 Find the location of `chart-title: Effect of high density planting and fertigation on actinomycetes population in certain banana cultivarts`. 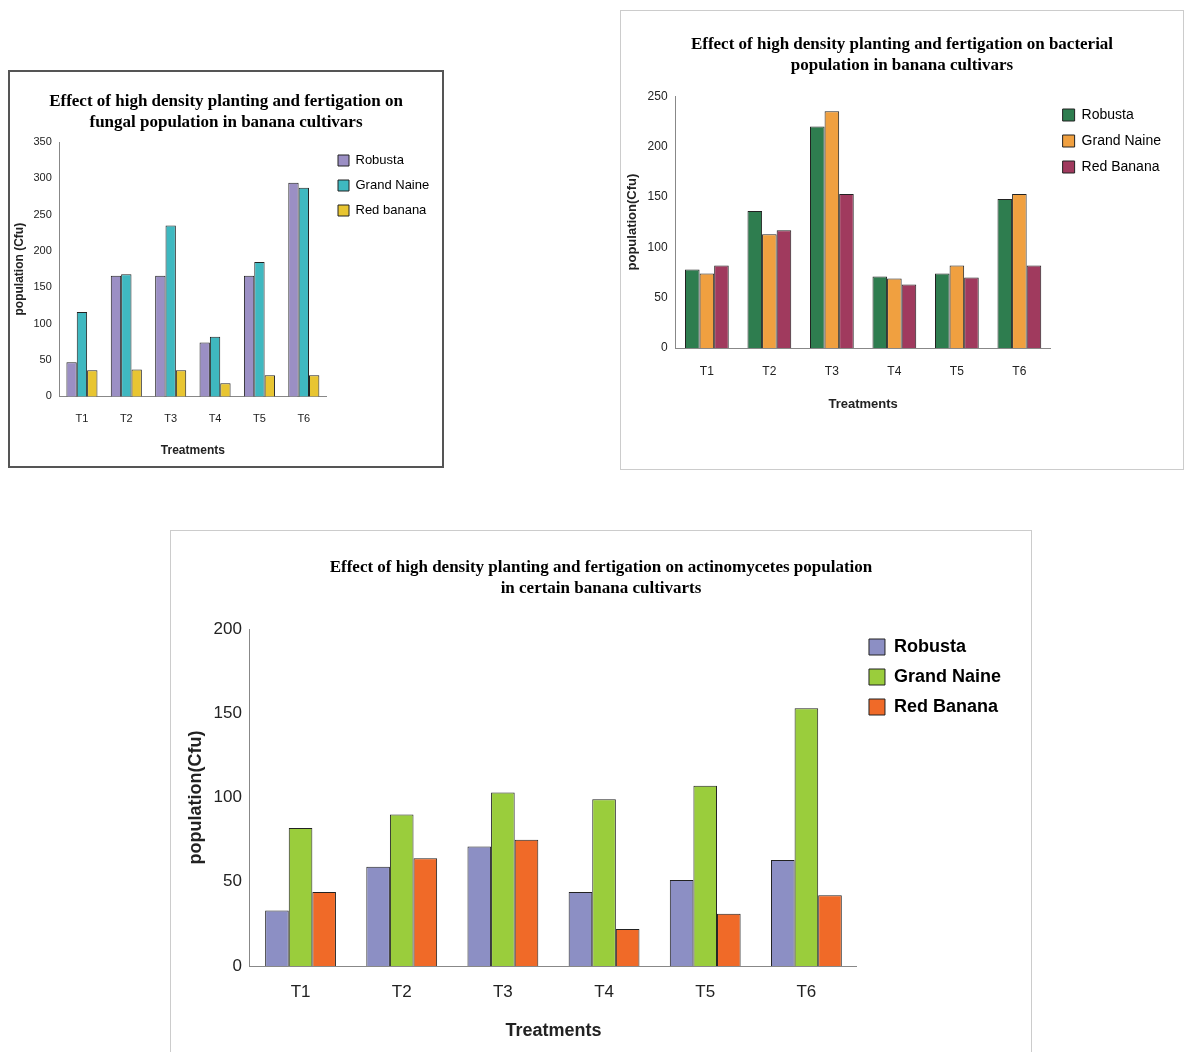

chart-title: Effect of high density planting and fertigation on actinomycetes population in certain banana cultivarts is located at coordinates (601, 577).